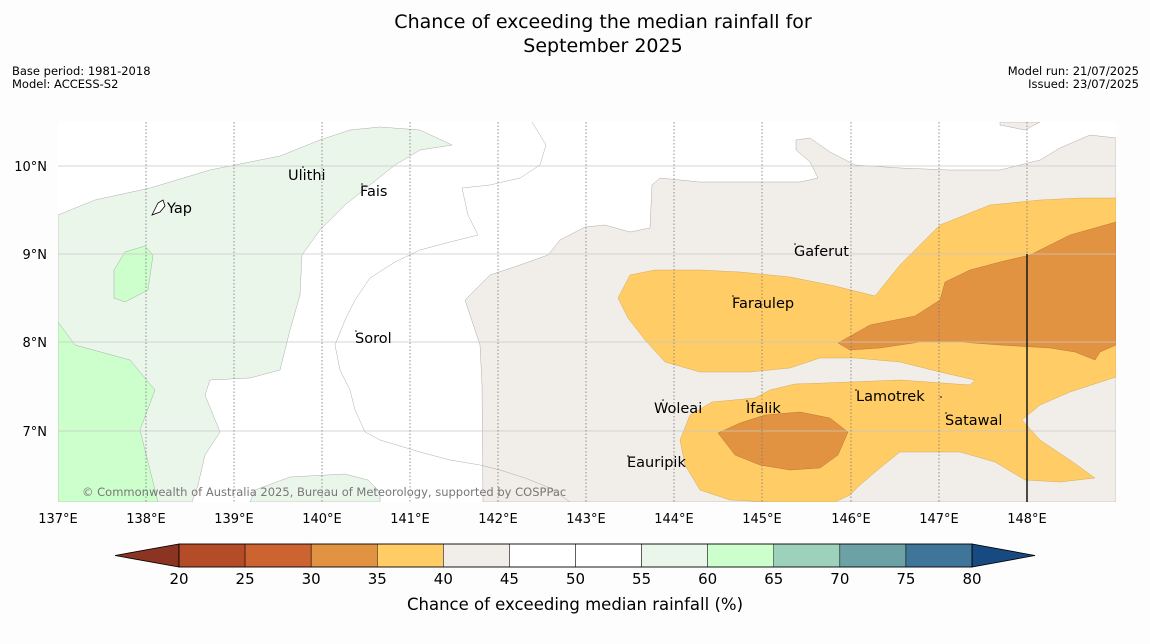 This screenshot has width=1150, height=644. Describe the element at coordinates (35, 255) in the screenshot. I see `lat-label: 9°N` at that location.